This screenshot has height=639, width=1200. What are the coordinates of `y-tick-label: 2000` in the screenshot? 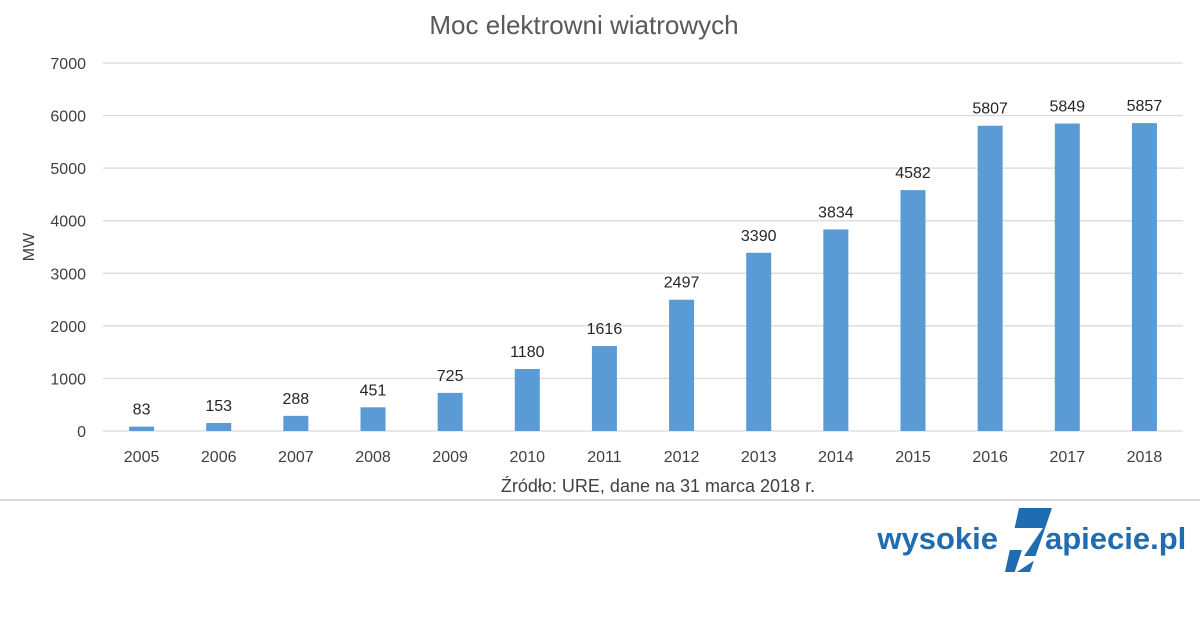 It's located at (68, 327).